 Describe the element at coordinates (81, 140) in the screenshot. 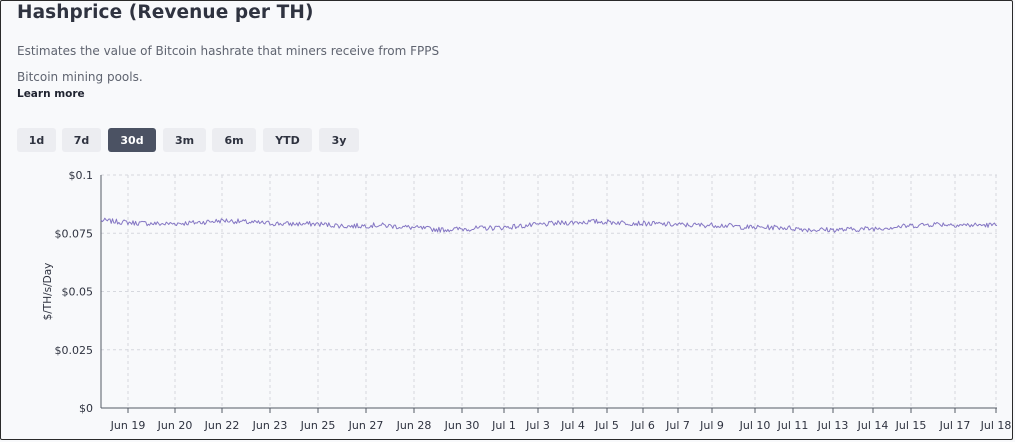

I see `range-7d: 7d` at that location.